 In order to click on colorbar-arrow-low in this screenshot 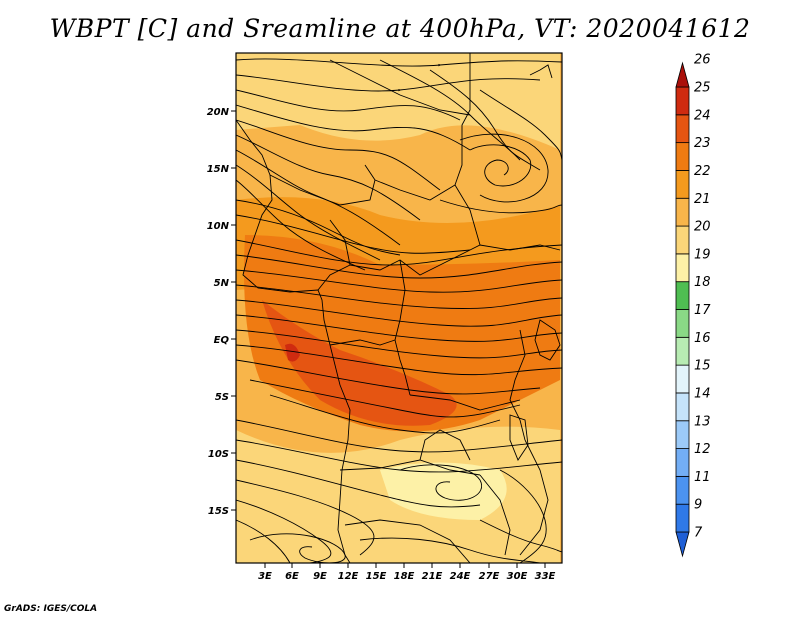, I will do `click(682, 544)`.